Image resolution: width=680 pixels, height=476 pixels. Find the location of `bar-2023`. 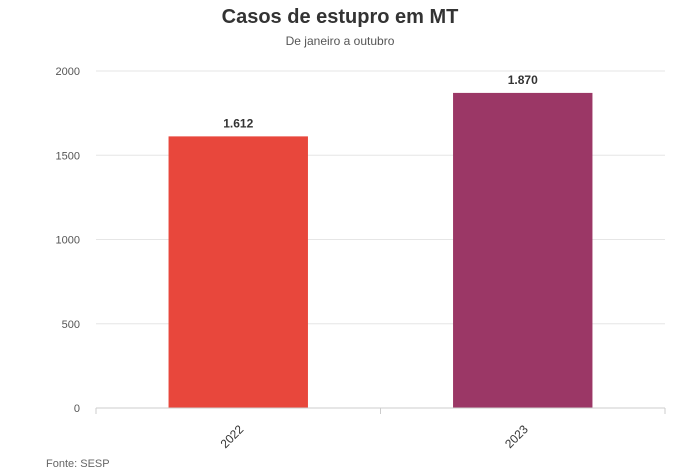

bar-2023 is located at coordinates (523, 250).